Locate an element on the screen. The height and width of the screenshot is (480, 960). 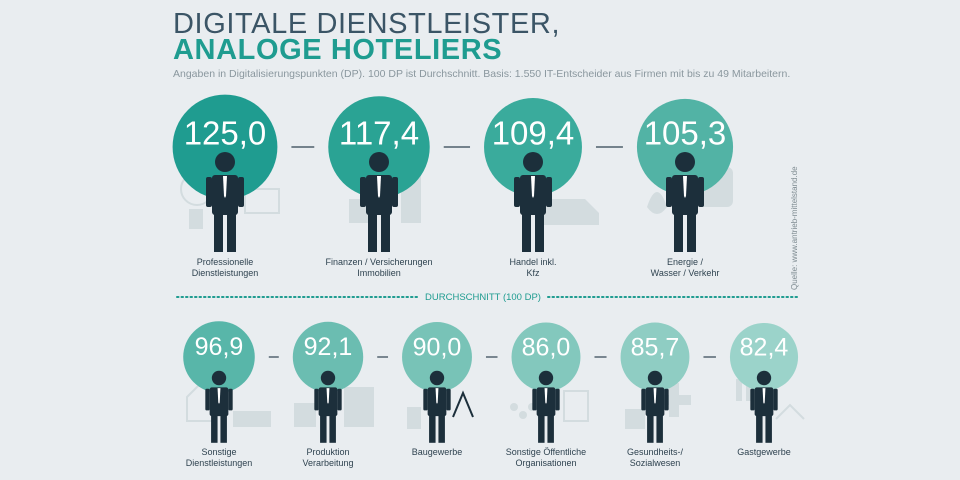
category-label: Immobilien is located at coordinates (379, 273).